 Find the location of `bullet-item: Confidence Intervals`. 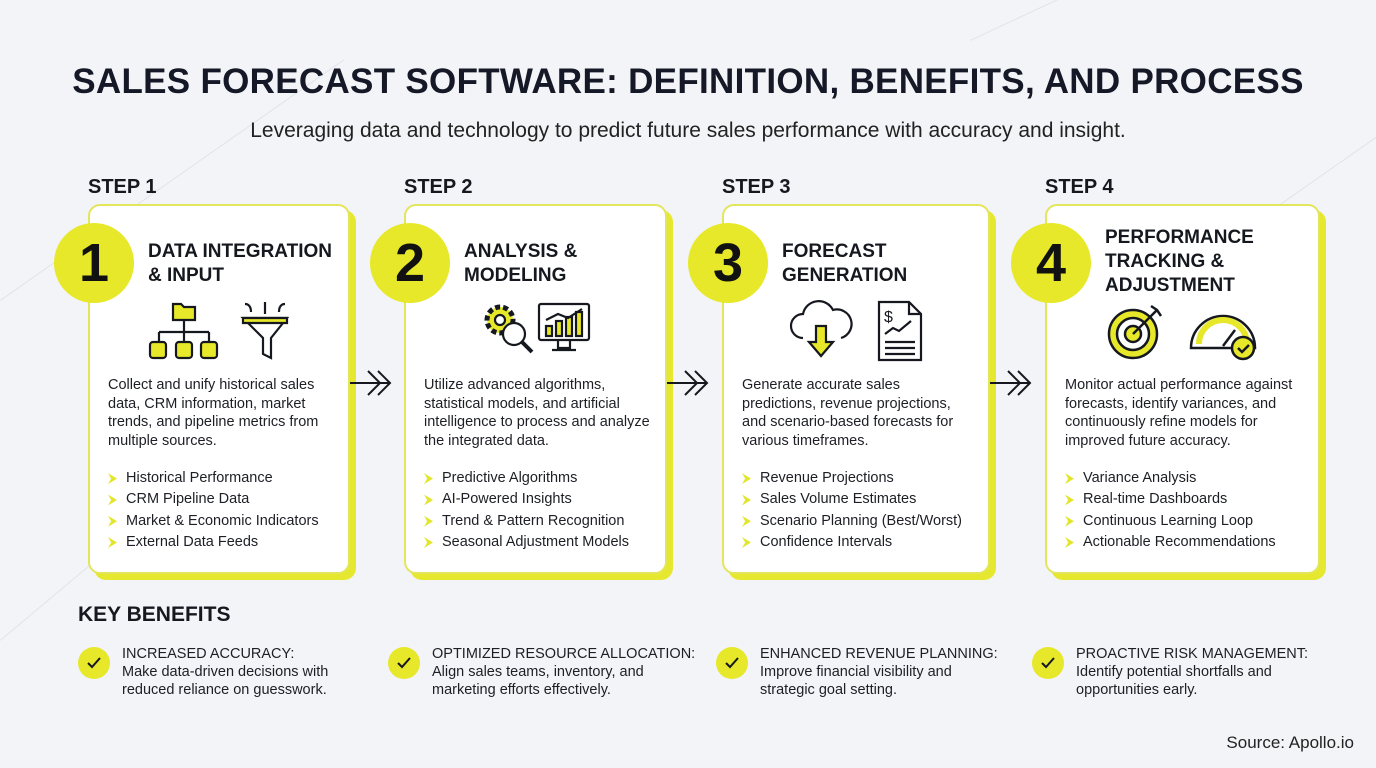

bullet-item: Confidence Intervals is located at coordinates (852, 542).